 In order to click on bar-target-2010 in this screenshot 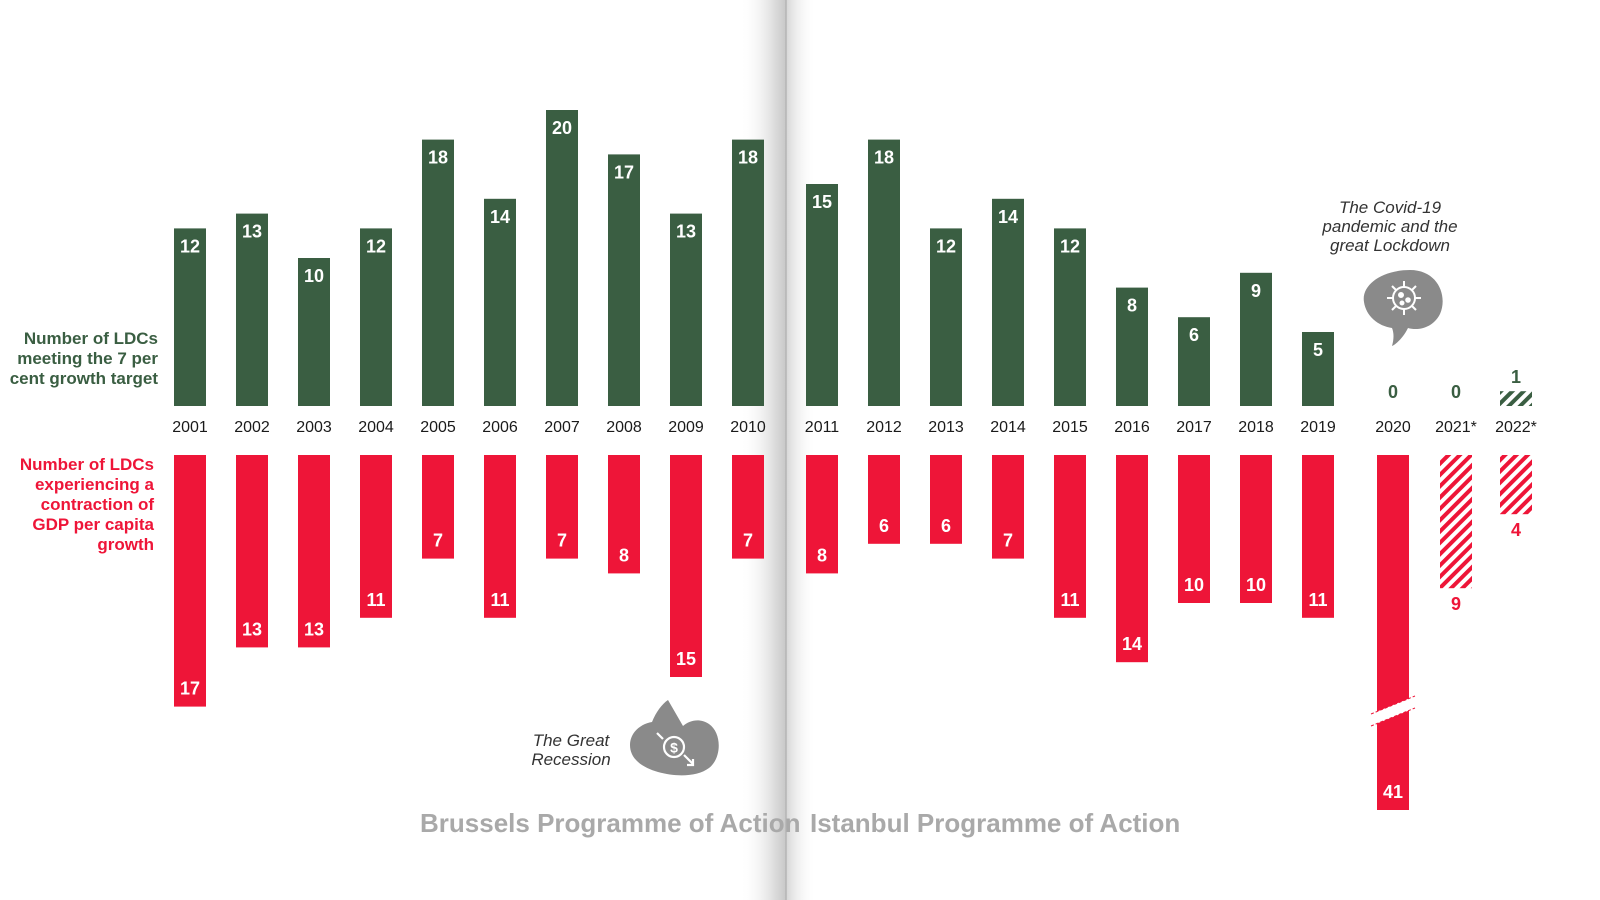, I will do `click(748, 272)`.